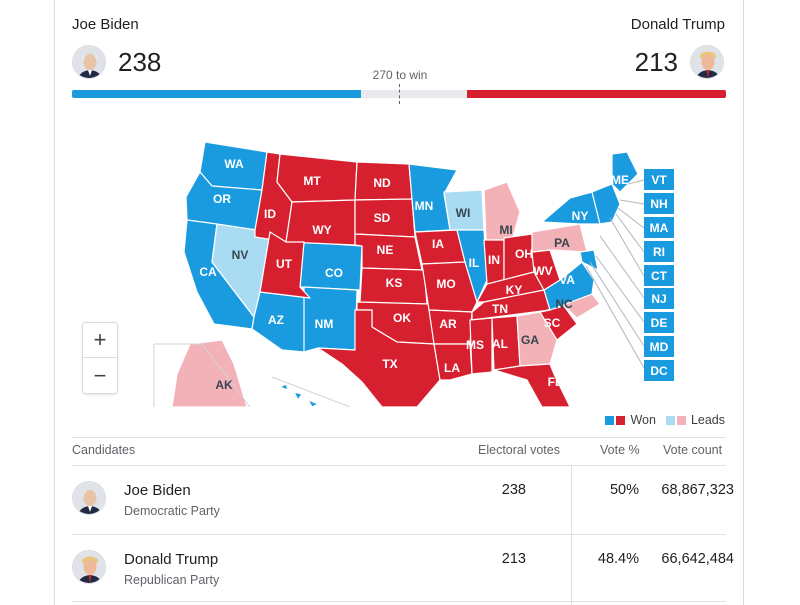  I want to click on svg-text: NY, so click(580, 216).